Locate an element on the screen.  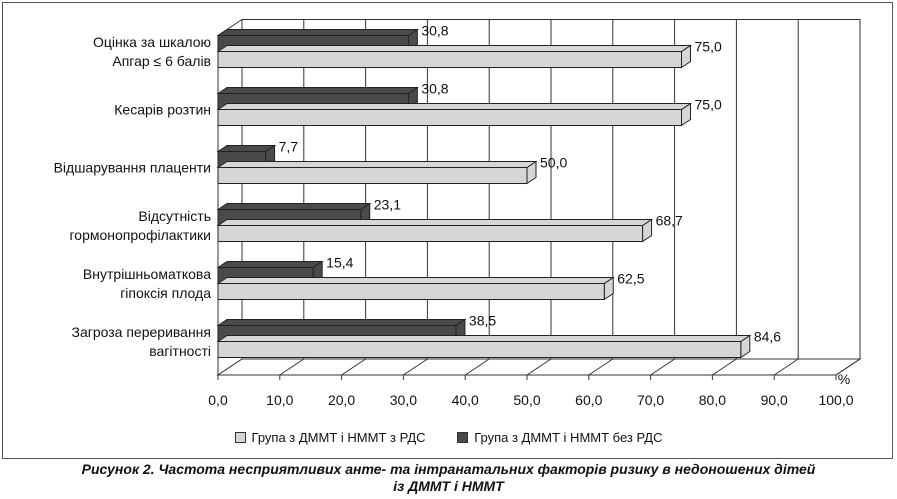
x-tick-label: 10,0 is located at coordinates (279, 400).